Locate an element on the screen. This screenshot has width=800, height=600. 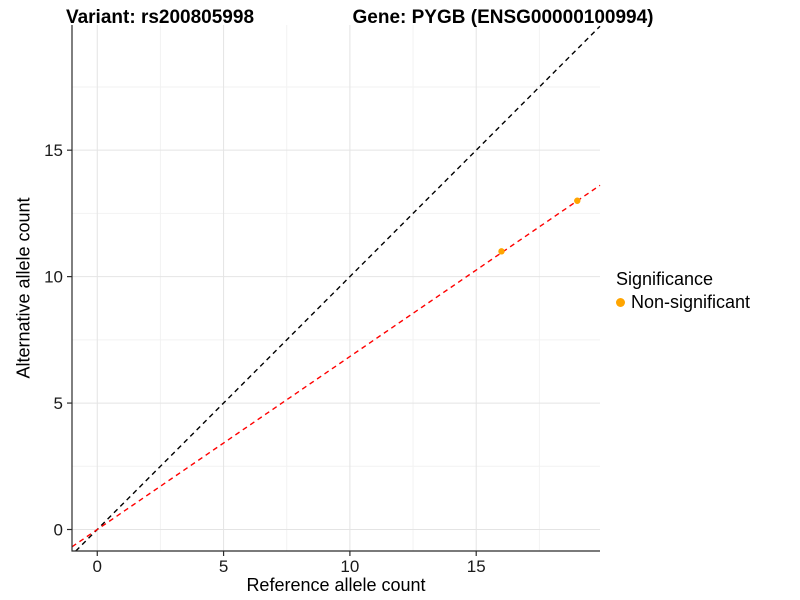
y-tick-label: 5 is located at coordinates (58, 403).